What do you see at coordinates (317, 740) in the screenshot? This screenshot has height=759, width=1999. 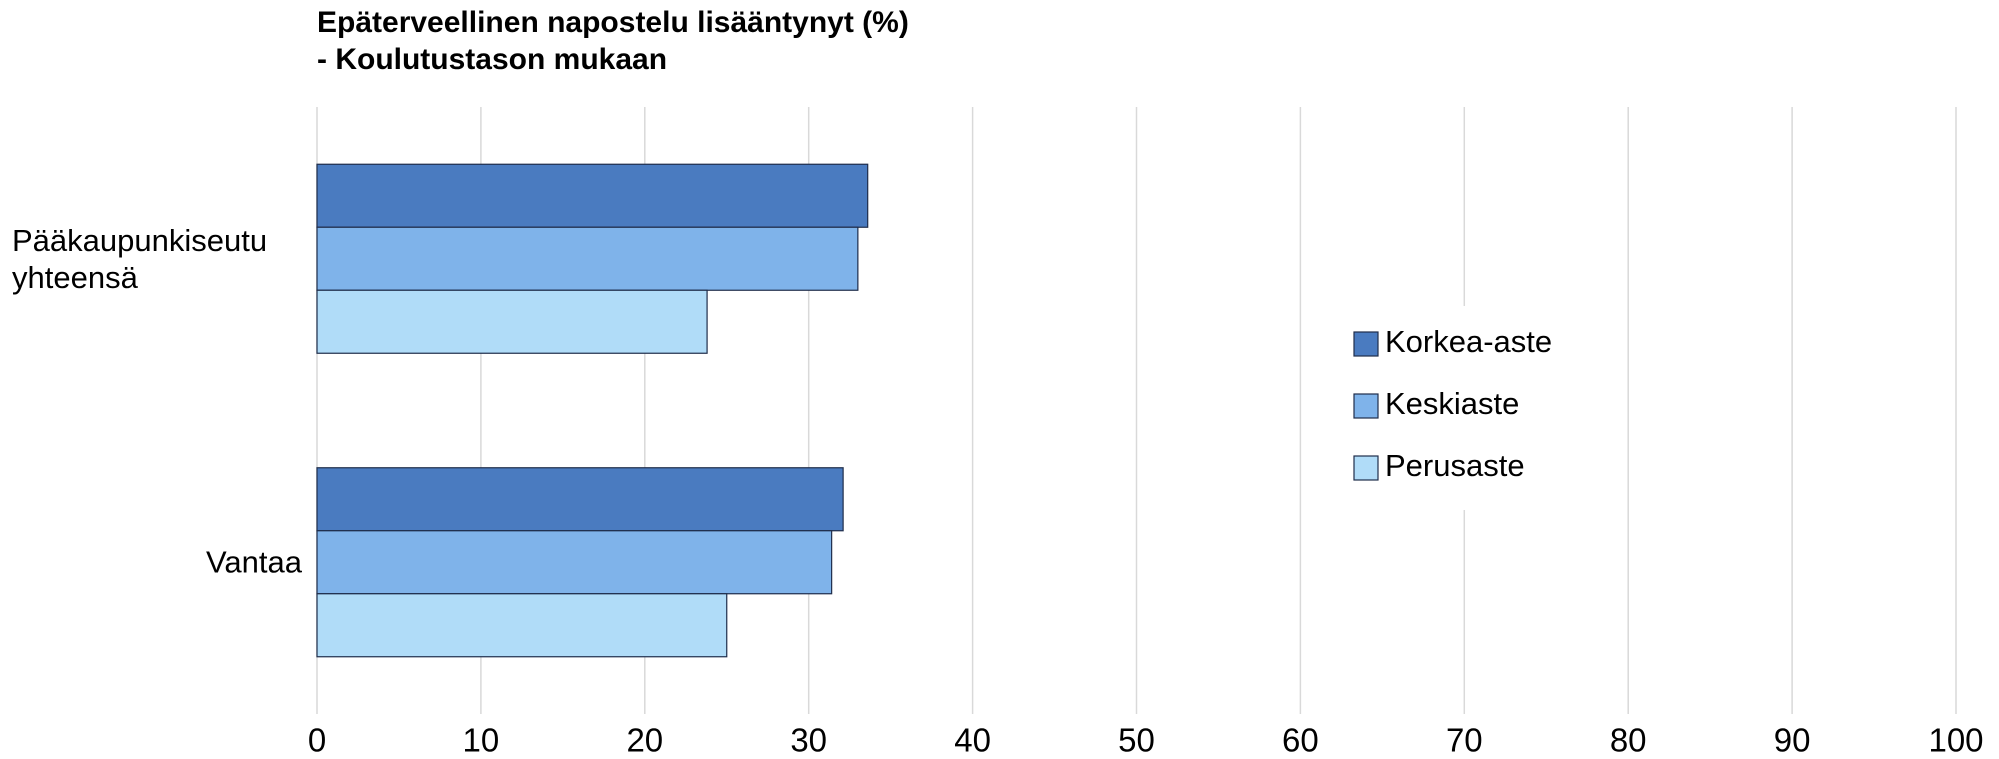 I see `x-tick-label: 0` at bounding box center [317, 740].